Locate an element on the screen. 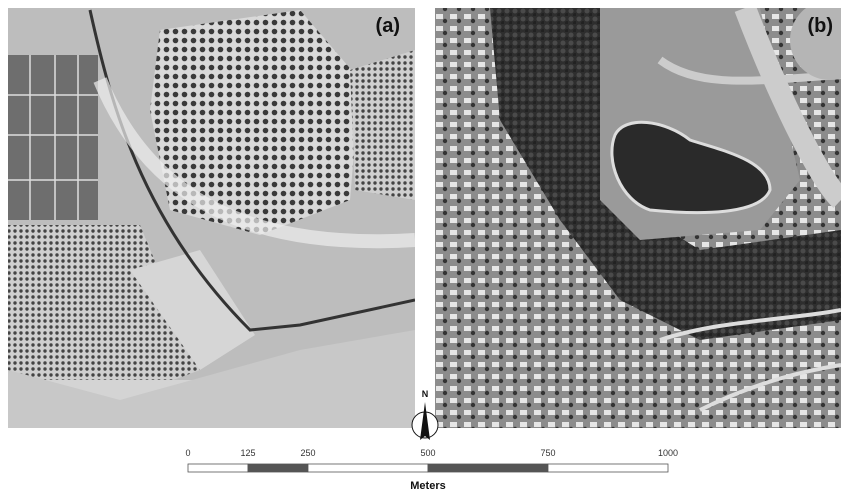  scale-tick-label: 125 is located at coordinates (247, 453).